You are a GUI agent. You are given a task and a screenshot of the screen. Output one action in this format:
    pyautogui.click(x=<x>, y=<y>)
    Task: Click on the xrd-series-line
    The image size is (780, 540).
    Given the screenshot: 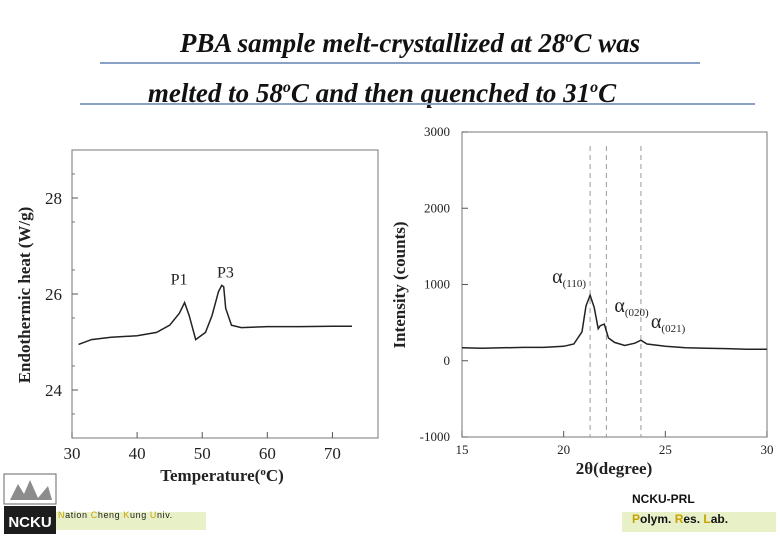 What is the action you would take?
    pyautogui.click(x=614, y=321)
    